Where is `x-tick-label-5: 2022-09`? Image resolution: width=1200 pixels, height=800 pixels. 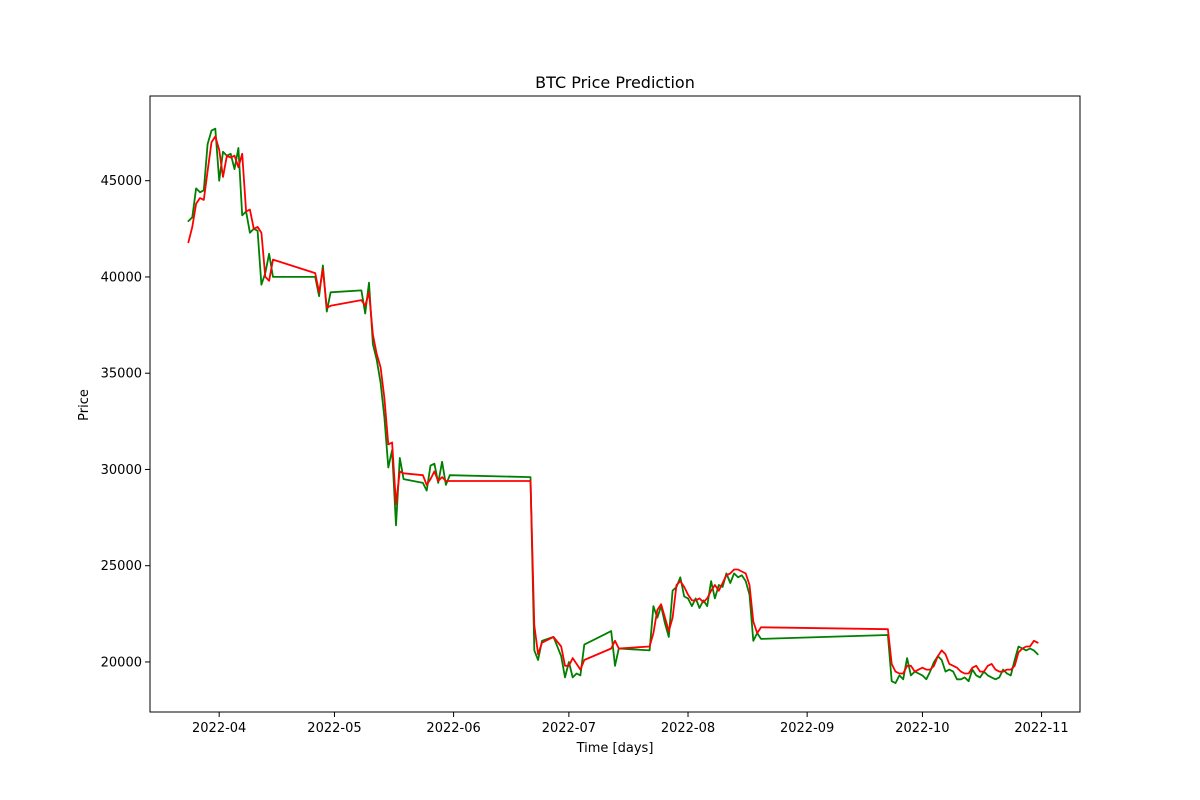
x-tick-label-5: 2022-09 is located at coordinates (807, 728).